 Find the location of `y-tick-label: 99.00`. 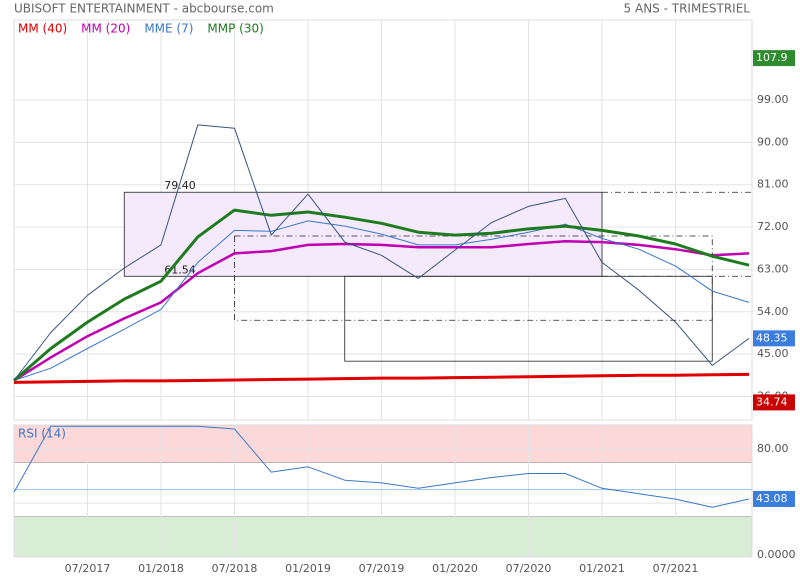

y-tick-label: 99.00 is located at coordinates (773, 99).